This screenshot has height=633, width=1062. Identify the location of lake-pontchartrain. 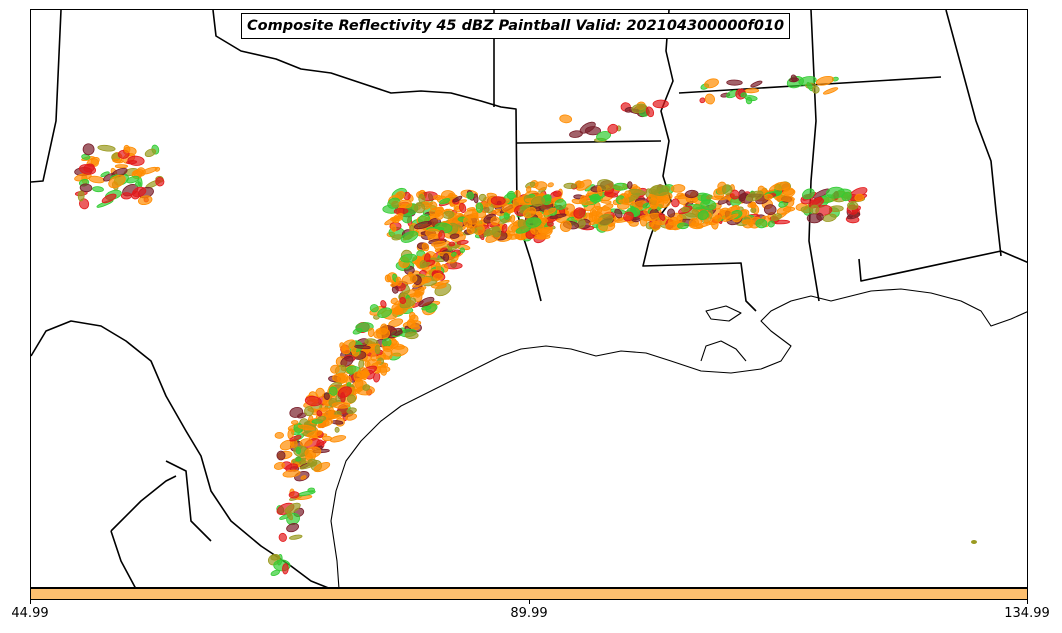
(723, 313).